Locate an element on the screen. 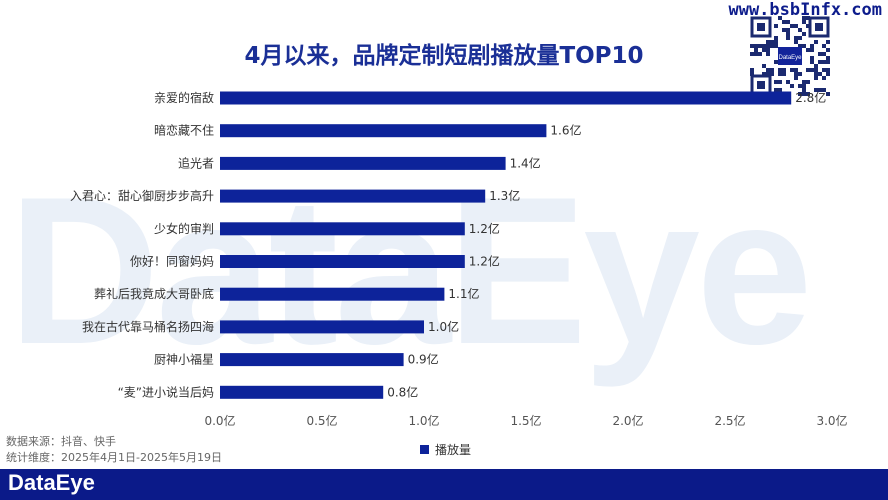 The height and width of the screenshot is (500, 888). value-label: 1.4亿 is located at coordinates (525, 162).